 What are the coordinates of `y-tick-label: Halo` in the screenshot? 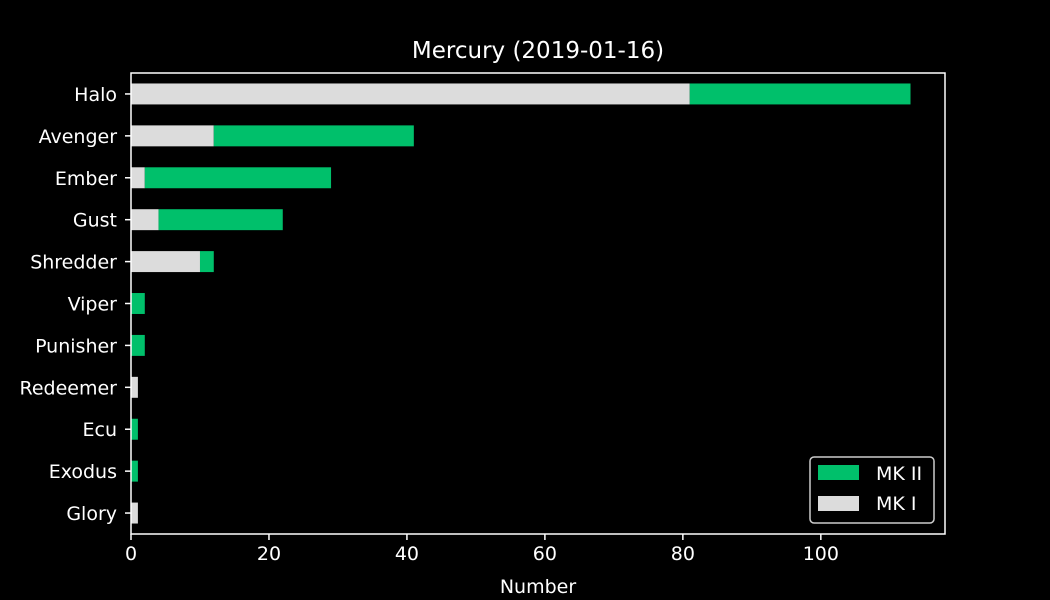 It's located at (95, 95).